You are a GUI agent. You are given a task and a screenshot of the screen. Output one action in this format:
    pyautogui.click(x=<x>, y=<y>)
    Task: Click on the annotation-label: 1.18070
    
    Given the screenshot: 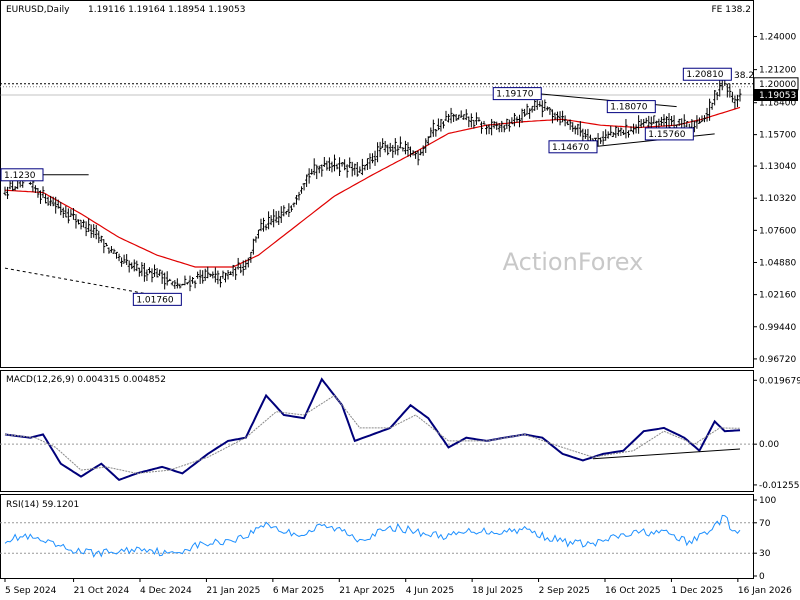 What is the action you would take?
    pyautogui.click(x=628, y=108)
    